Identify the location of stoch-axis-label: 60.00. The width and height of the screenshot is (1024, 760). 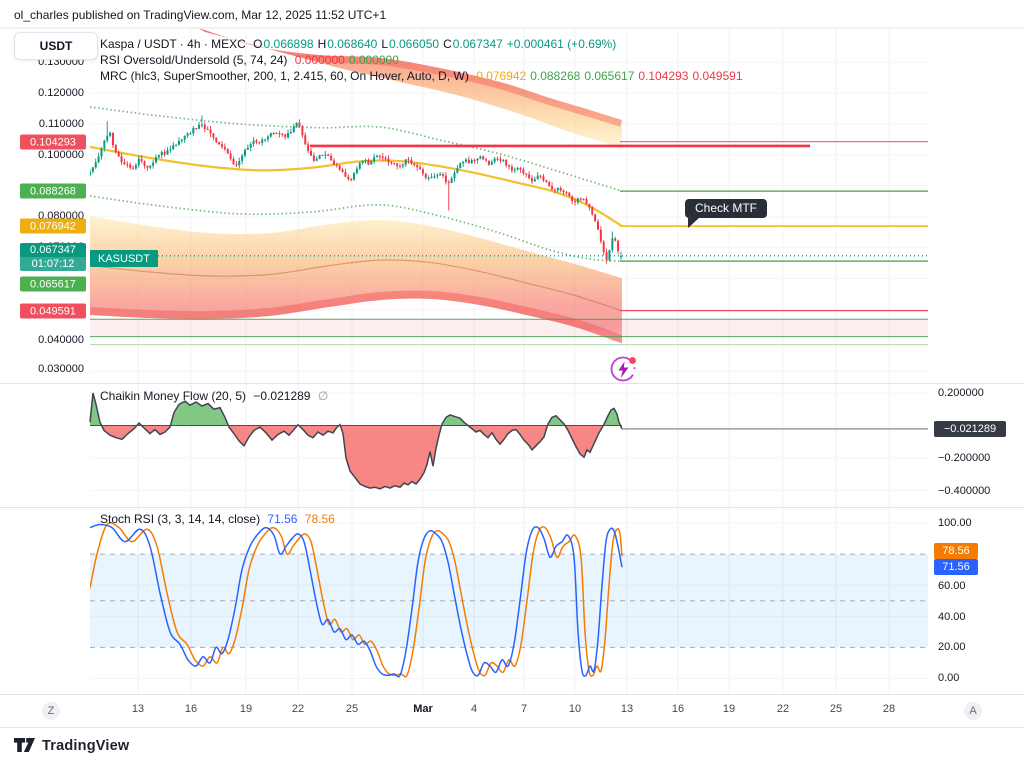
(952, 586).